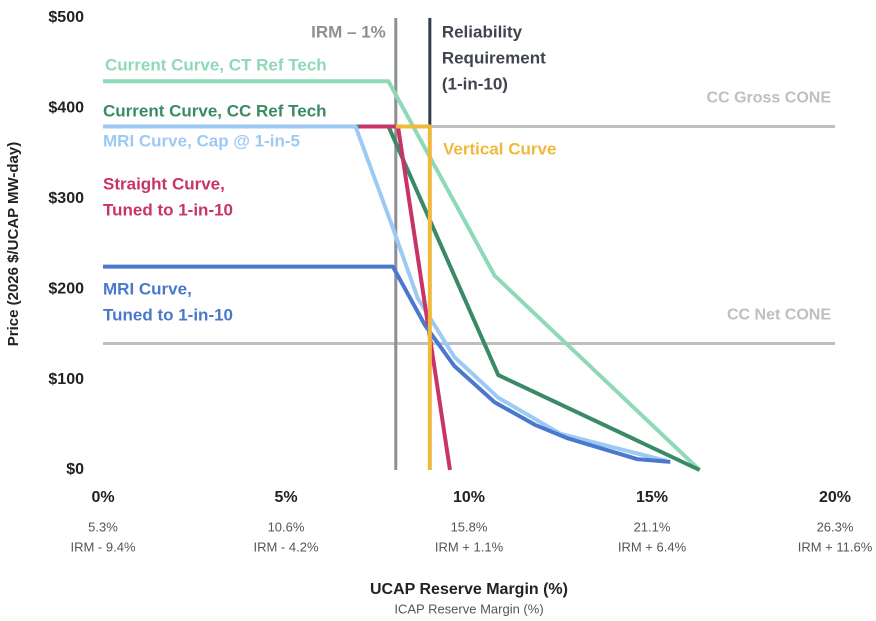  I want to click on reference-label: Reliability, so click(482, 31).